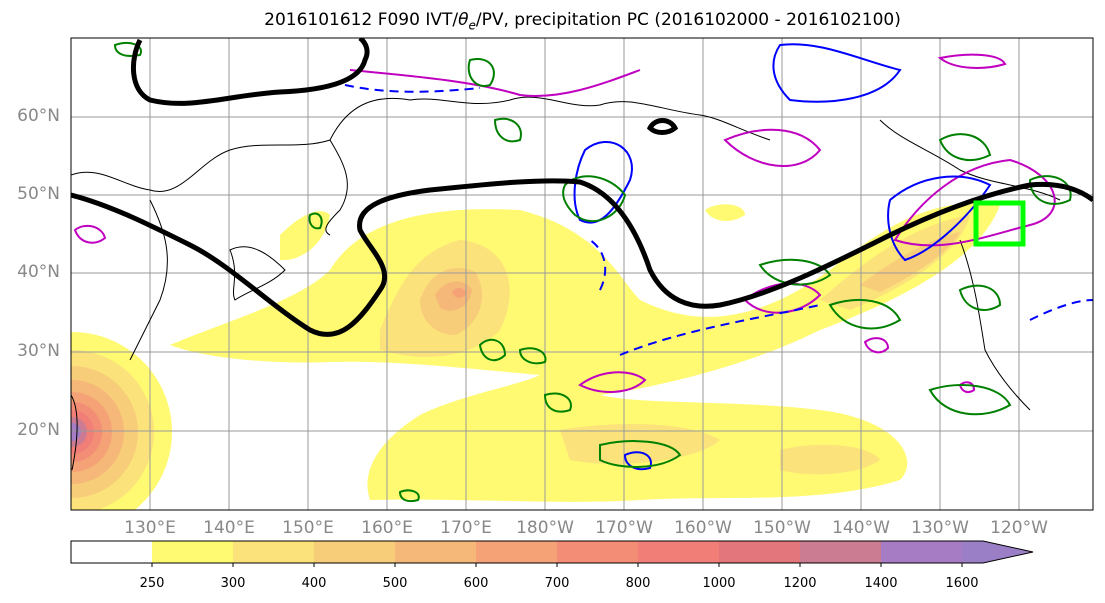 The image size is (1105, 603). I want to click on colorbar-tick-label: 400, so click(314, 583).